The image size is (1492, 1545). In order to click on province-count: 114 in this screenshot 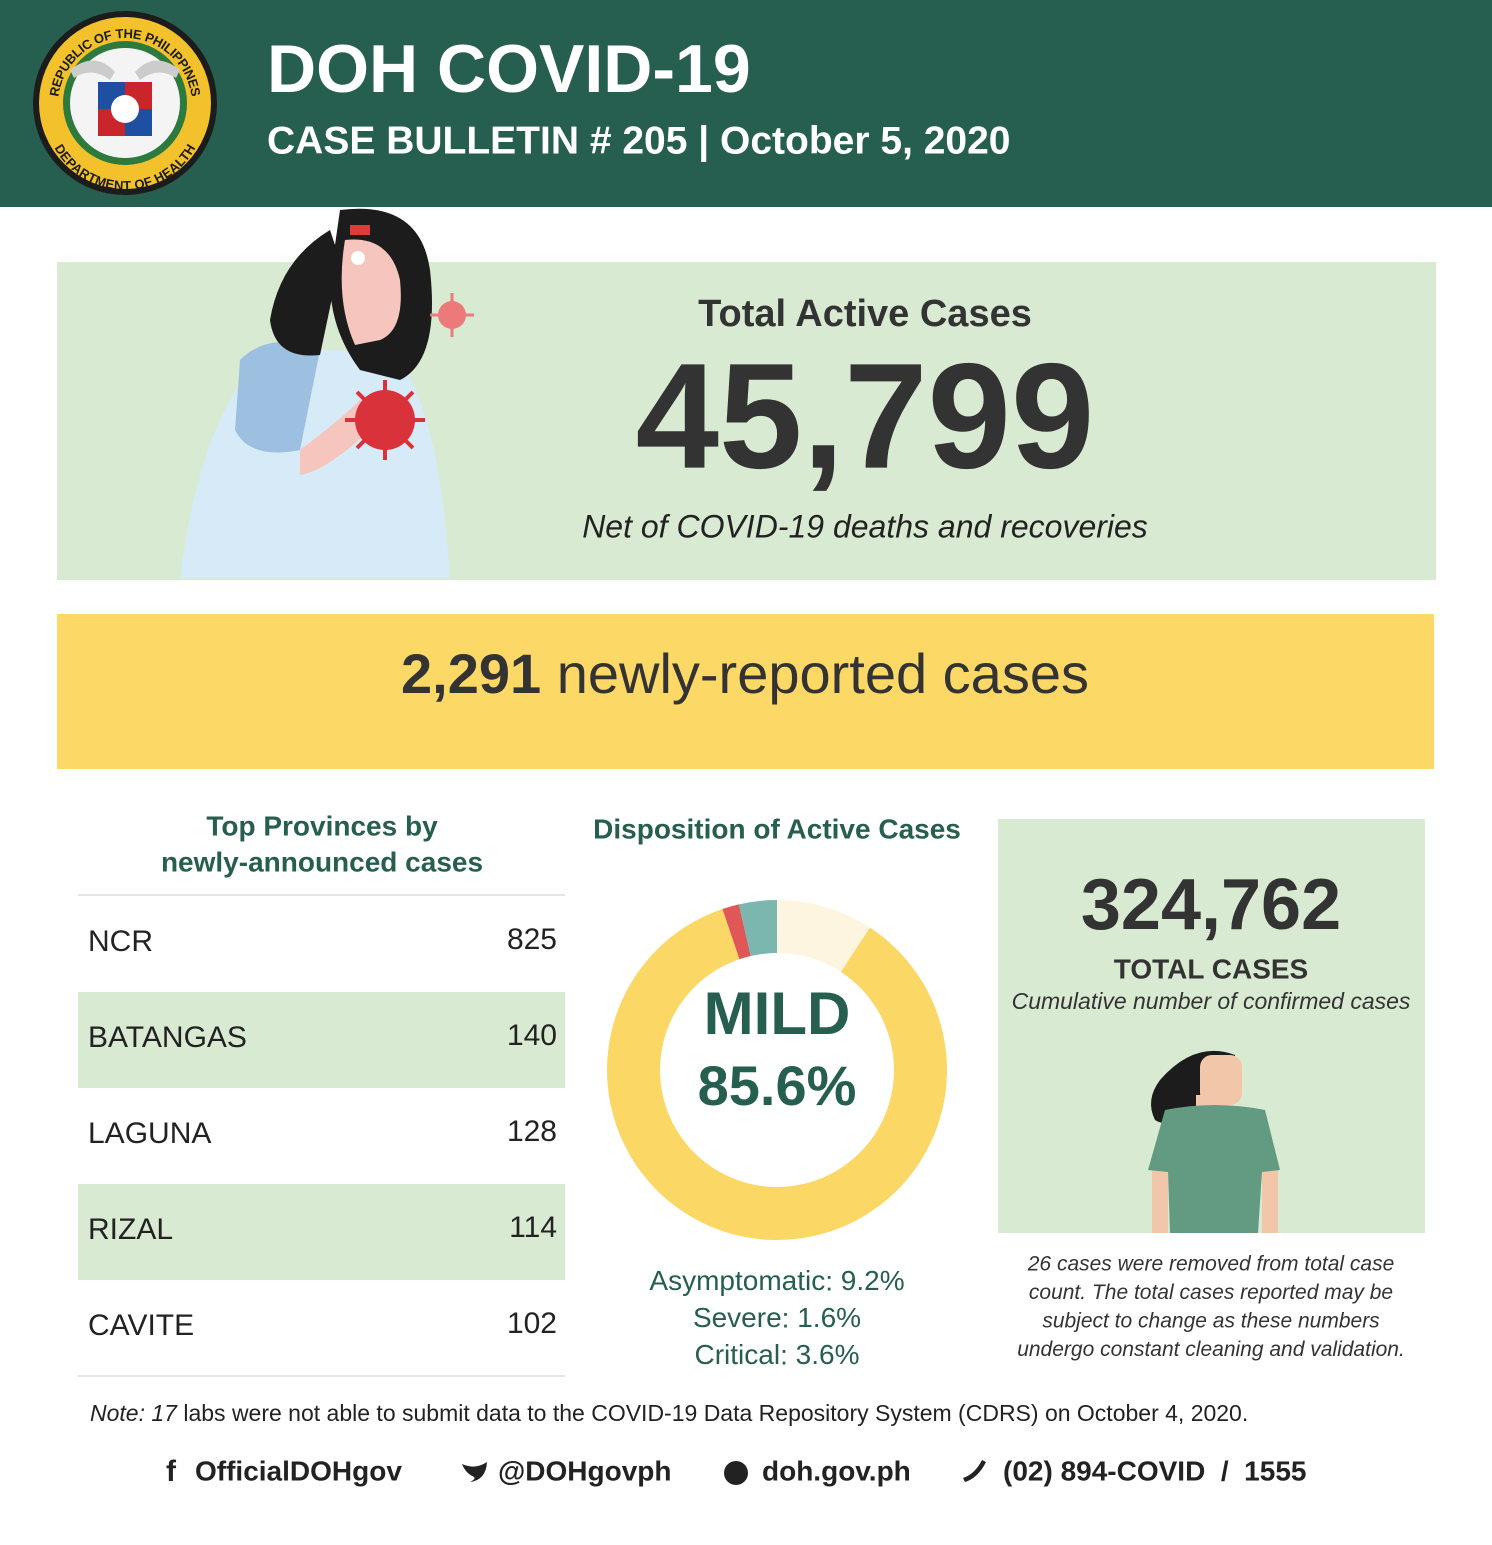, I will do `click(533, 1227)`.